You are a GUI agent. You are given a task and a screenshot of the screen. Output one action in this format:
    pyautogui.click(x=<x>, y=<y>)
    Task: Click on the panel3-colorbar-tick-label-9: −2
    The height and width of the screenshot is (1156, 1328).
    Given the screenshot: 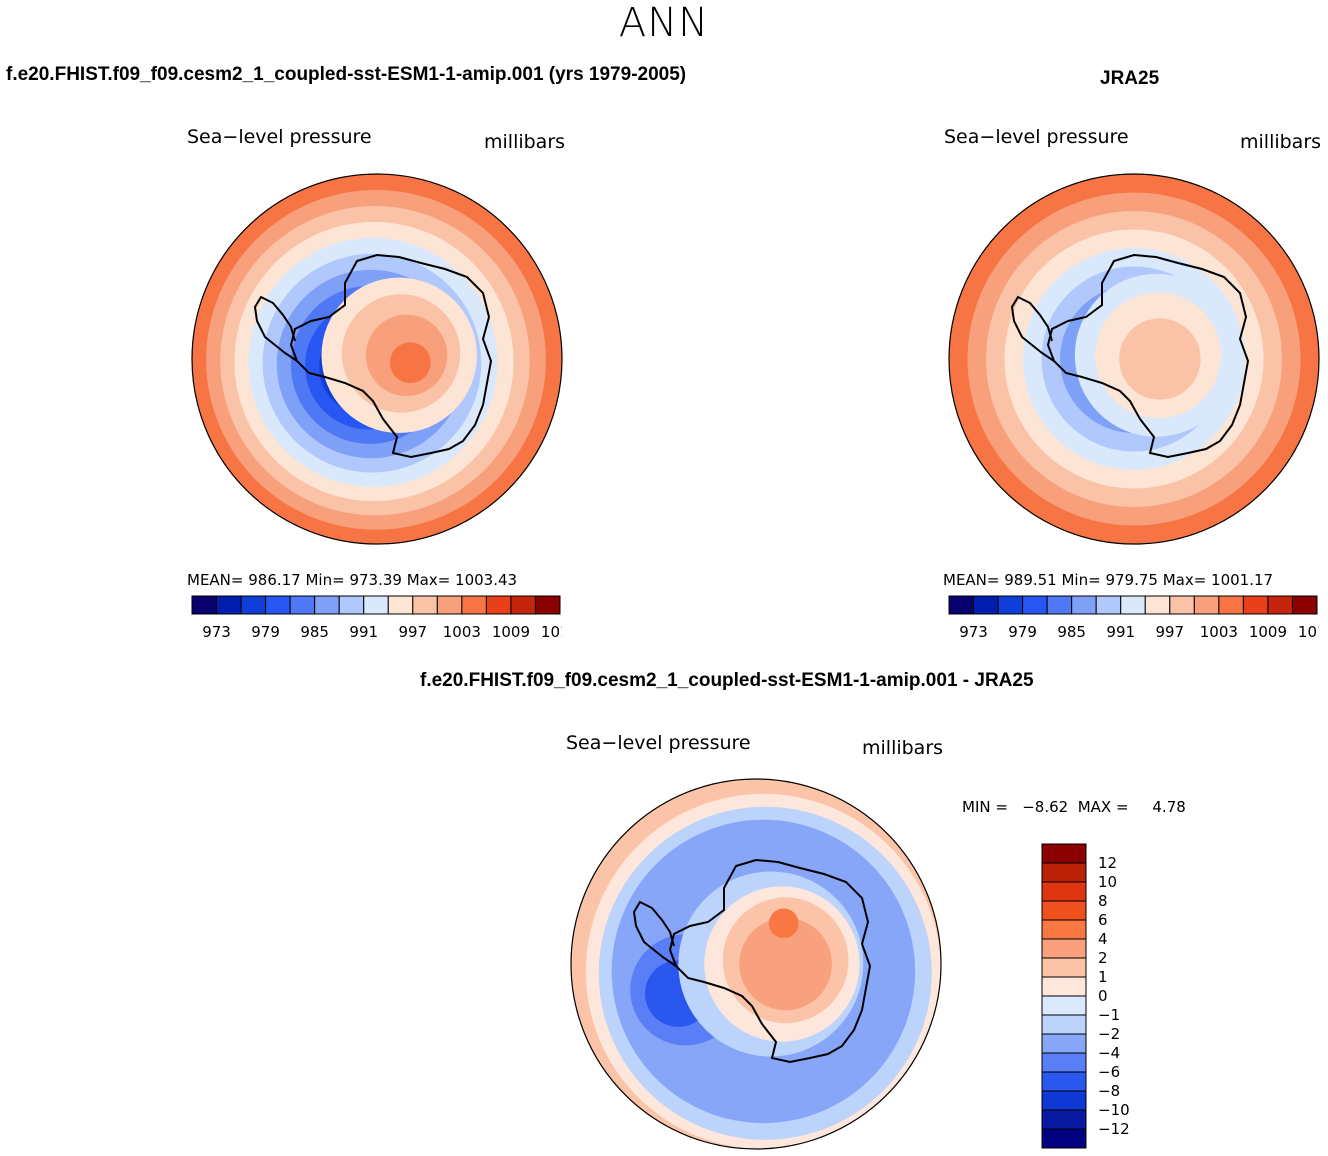 What is the action you would take?
    pyautogui.click(x=1109, y=1034)
    